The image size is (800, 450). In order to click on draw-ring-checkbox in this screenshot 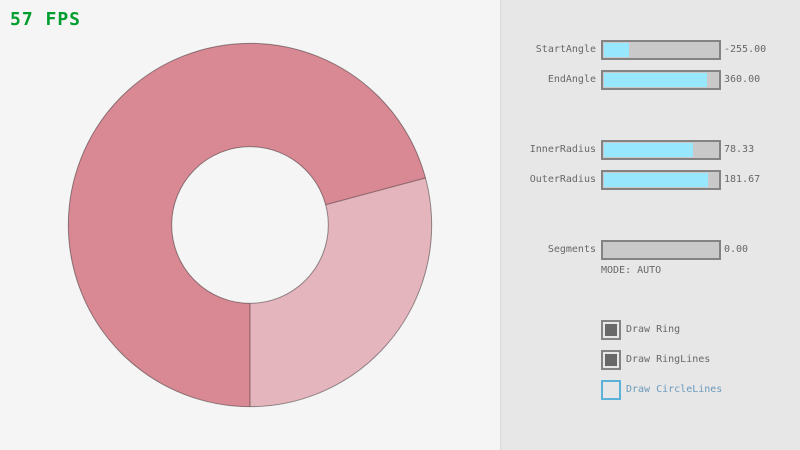, I will do `click(611, 330)`.